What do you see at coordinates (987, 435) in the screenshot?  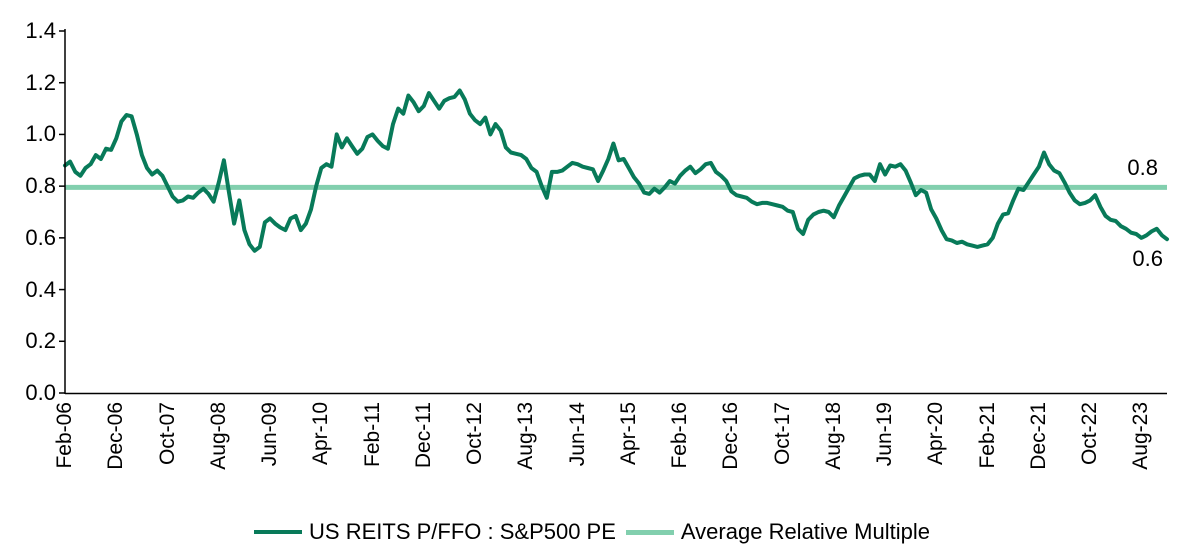 I see `x-axis-label: Feb-21` at bounding box center [987, 435].